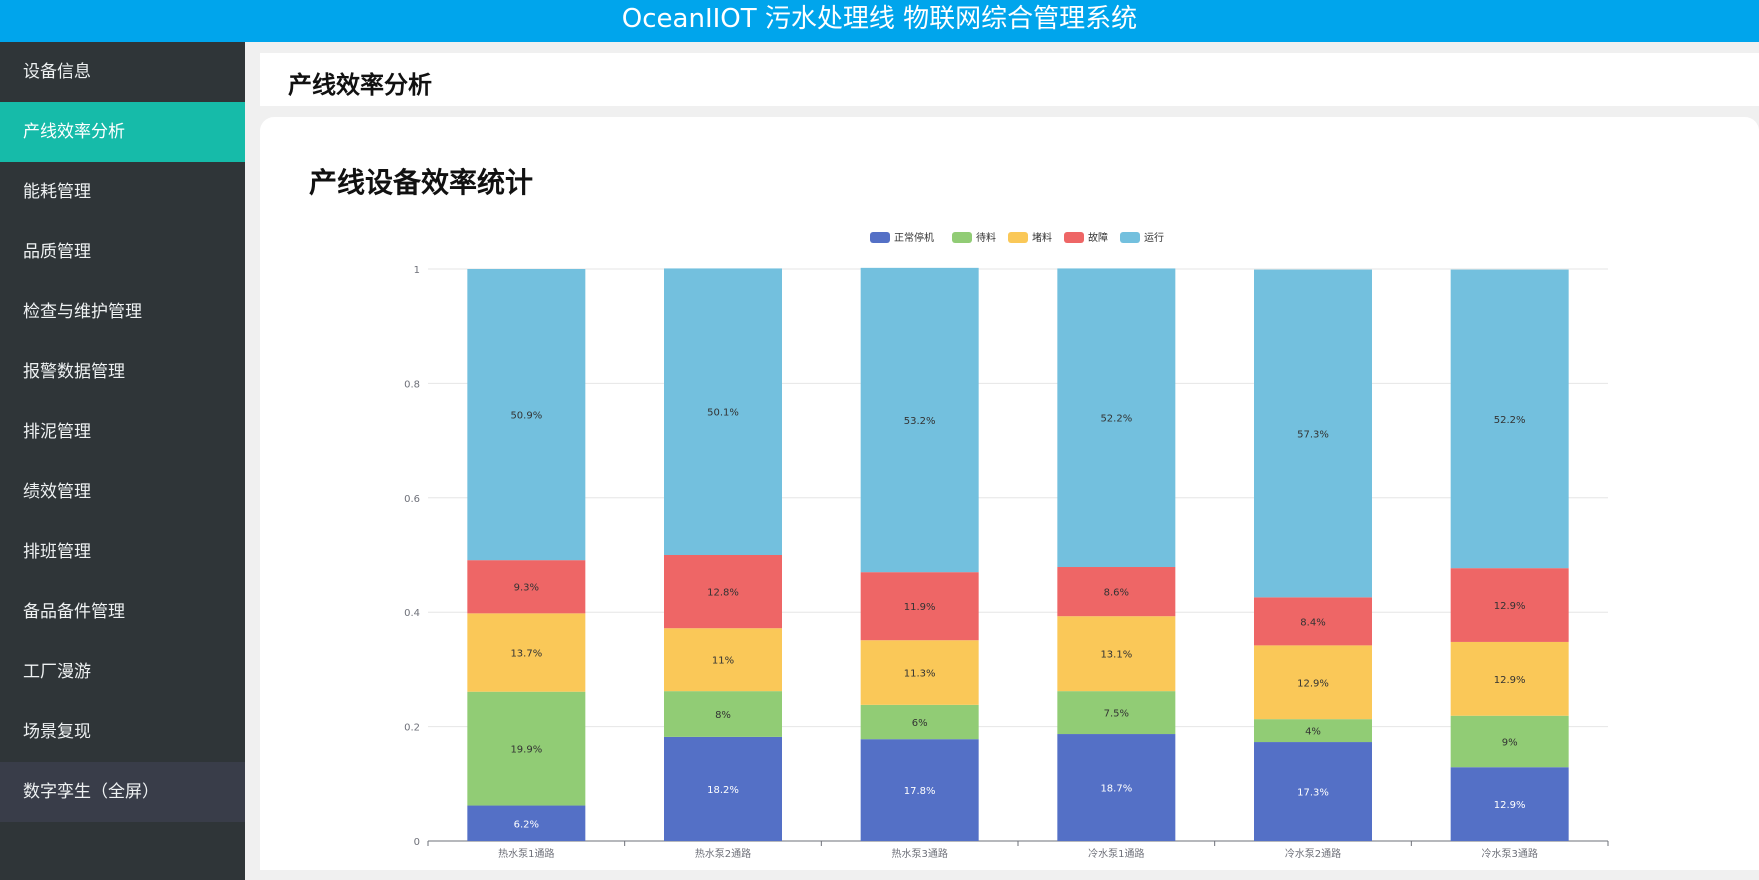 The image size is (1759, 880). I want to click on y-tick-label: 0.4, so click(412, 613).